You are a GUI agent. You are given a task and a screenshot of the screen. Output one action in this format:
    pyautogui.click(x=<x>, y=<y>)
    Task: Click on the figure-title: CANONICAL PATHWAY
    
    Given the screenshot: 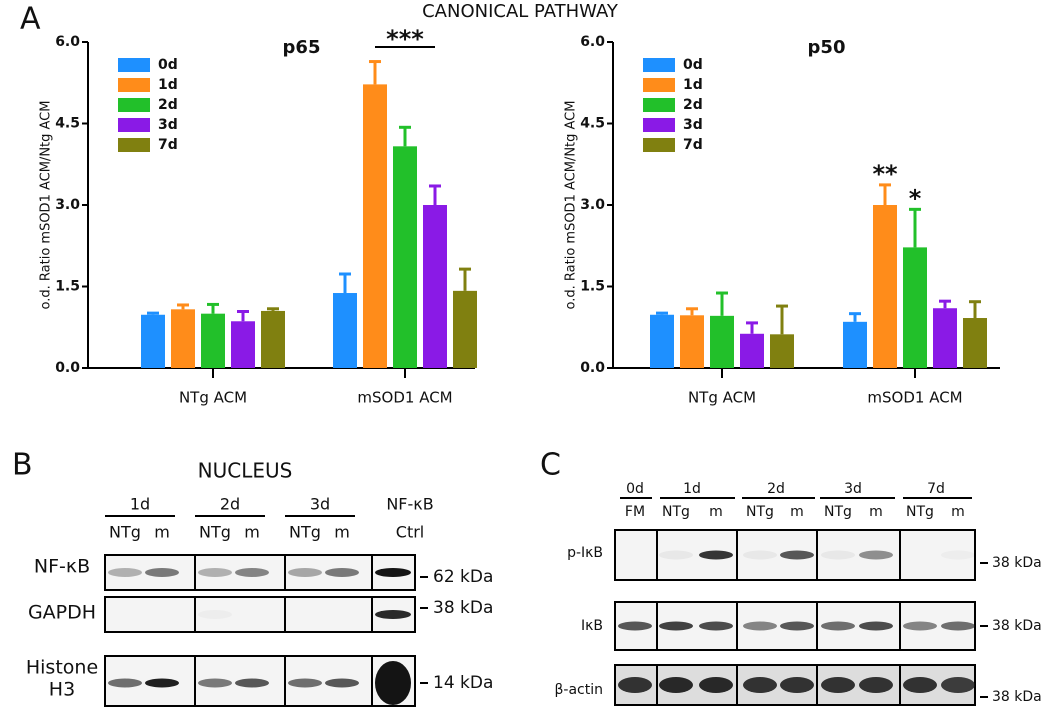 What is the action you would take?
    pyautogui.click(x=520, y=11)
    